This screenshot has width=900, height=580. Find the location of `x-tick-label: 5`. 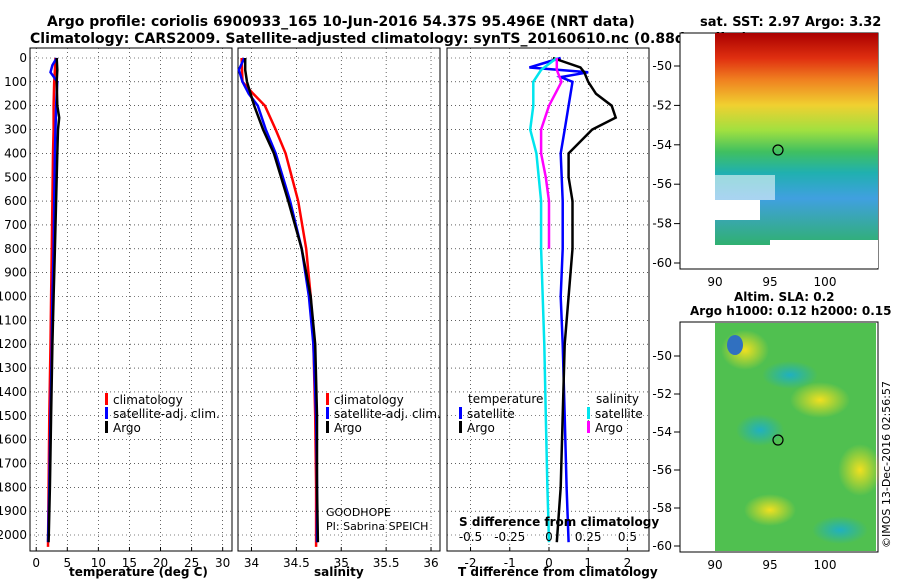

x-tick-label: 5 is located at coordinates (67, 563).